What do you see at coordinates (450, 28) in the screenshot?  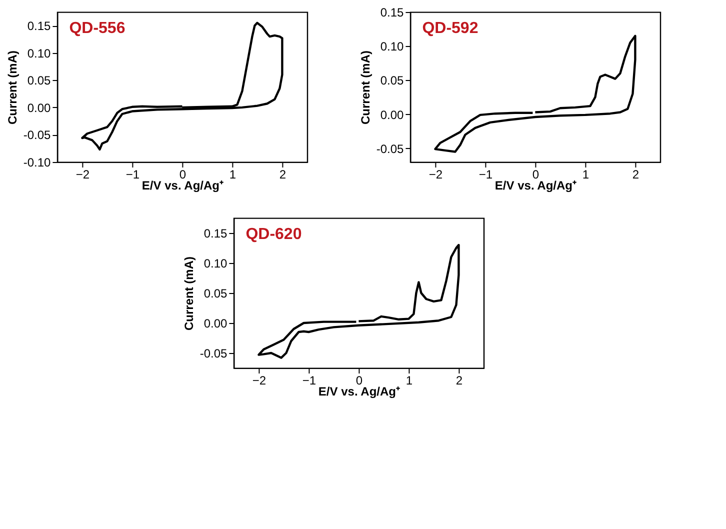 I see `chart-title: QD-592` at bounding box center [450, 28].